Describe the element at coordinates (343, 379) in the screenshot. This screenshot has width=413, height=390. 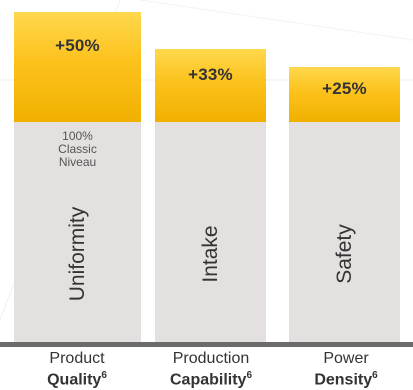
I see `category-label-word: Density` at that location.